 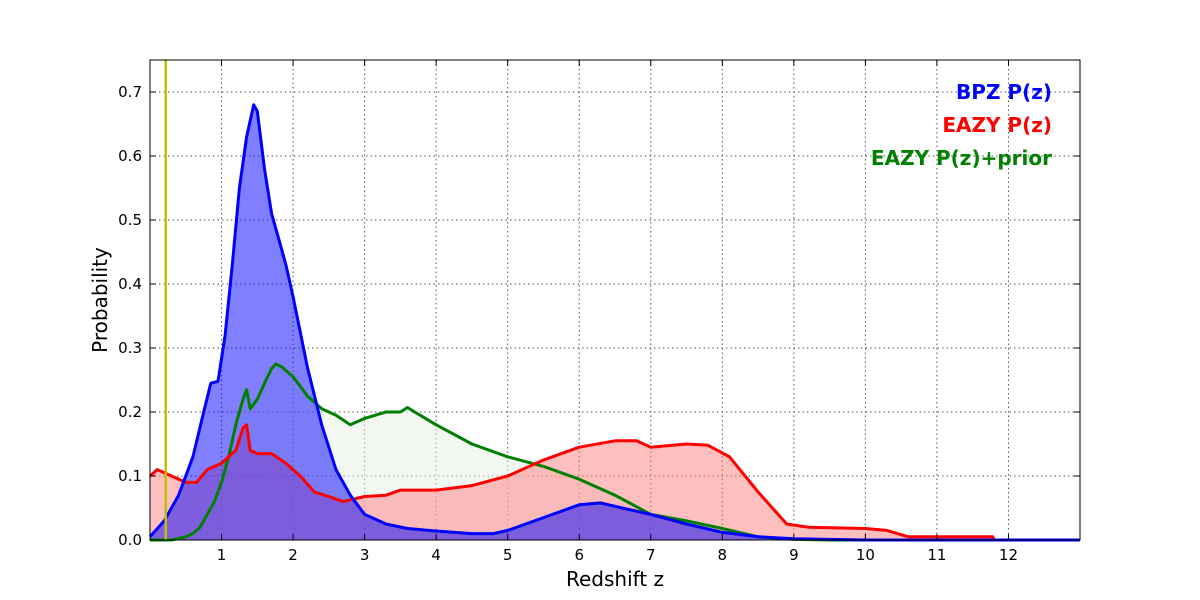 I want to click on x-tick-label: 2, so click(x=293, y=555).